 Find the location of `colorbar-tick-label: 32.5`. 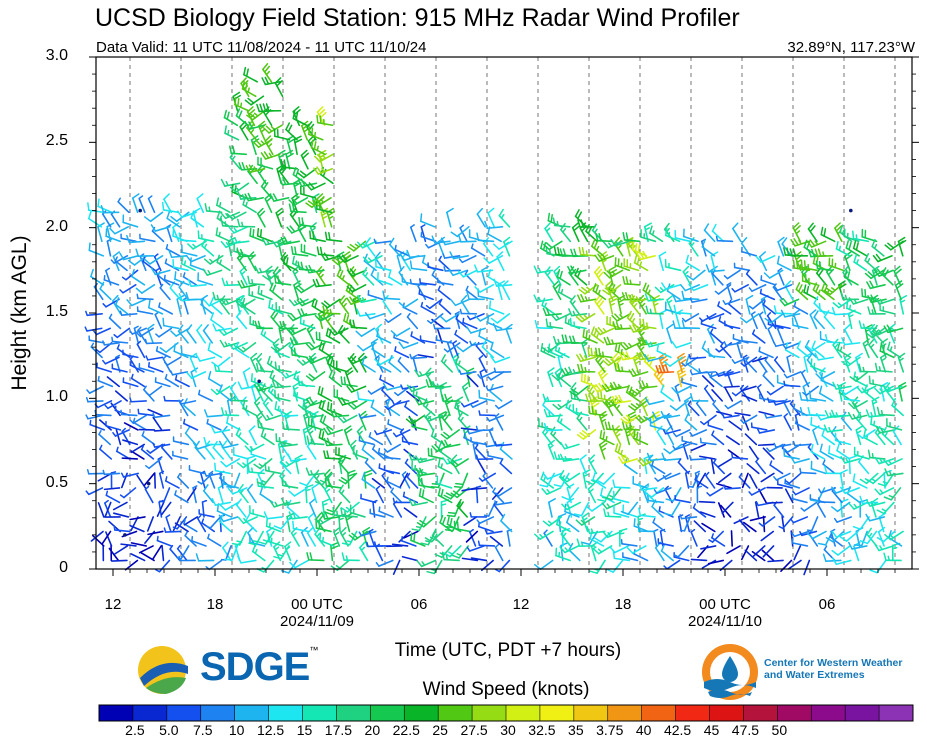

colorbar-tick-label: 32.5 is located at coordinates (542, 730).